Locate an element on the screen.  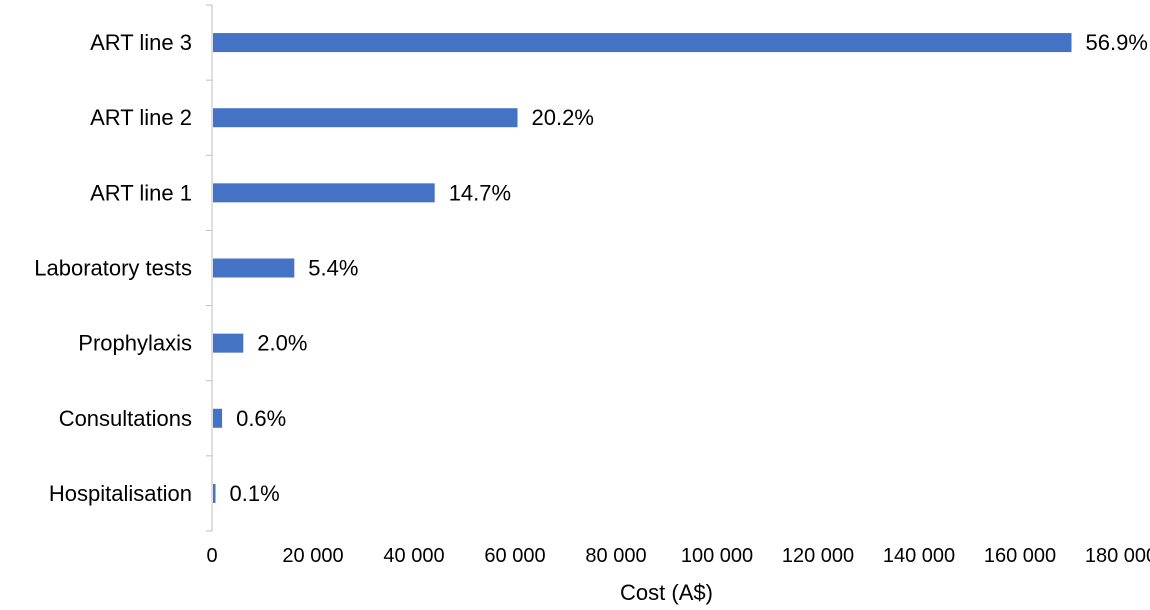
x-tick-label: 60 000 is located at coordinates (514, 556).